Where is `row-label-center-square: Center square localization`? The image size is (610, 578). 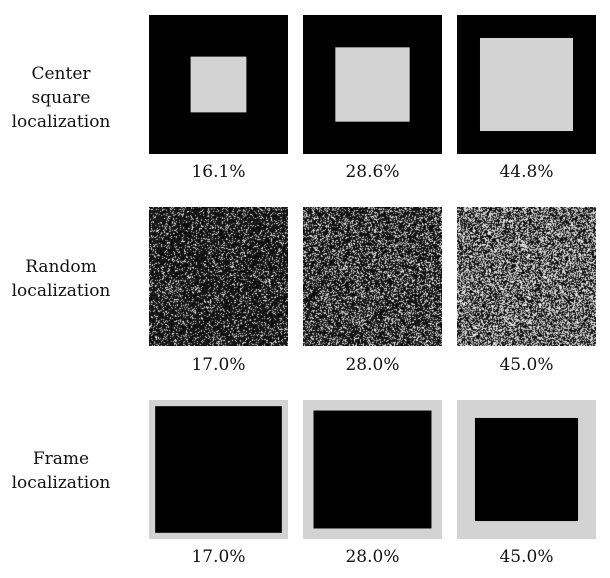 row-label-center-square: Center square localization is located at coordinates (61, 98).